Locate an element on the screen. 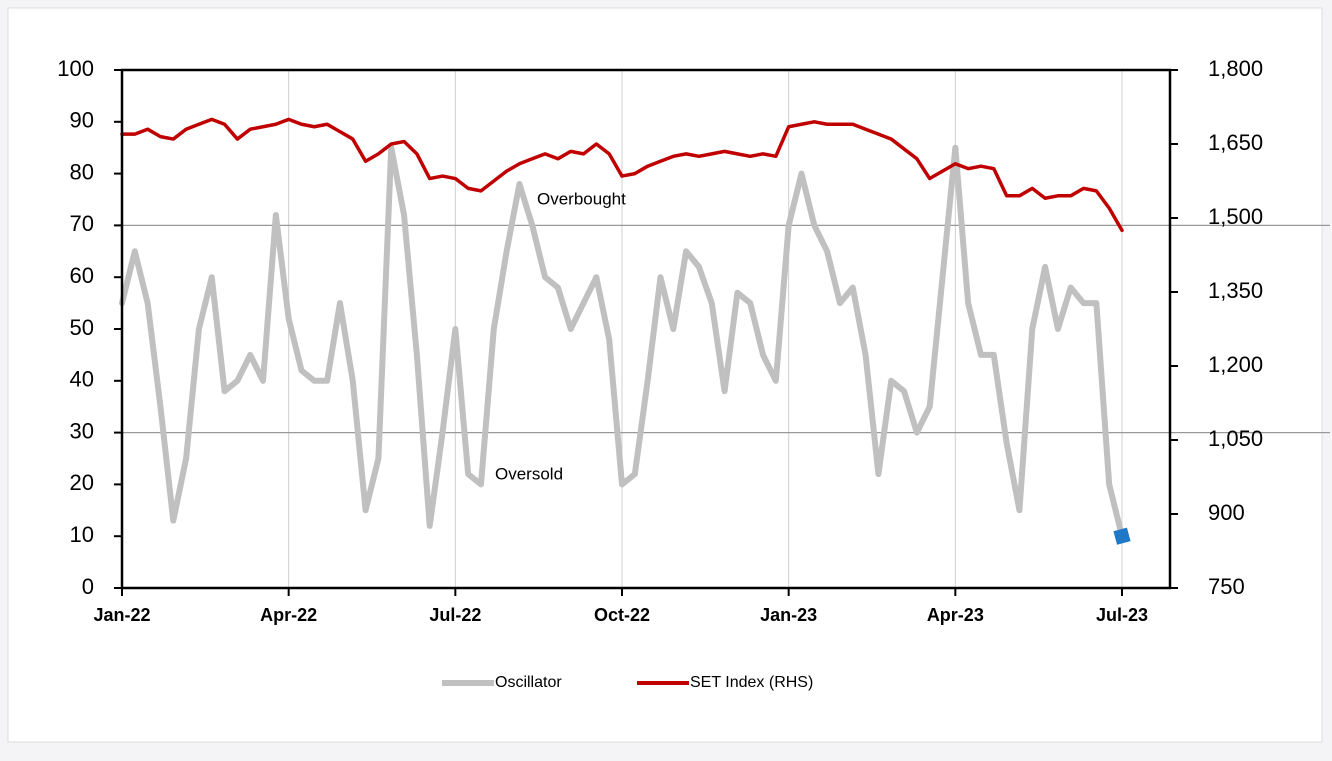 This screenshot has width=1332, height=761. x-tick-label: Apr-22 is located at coordinates (288, 615).